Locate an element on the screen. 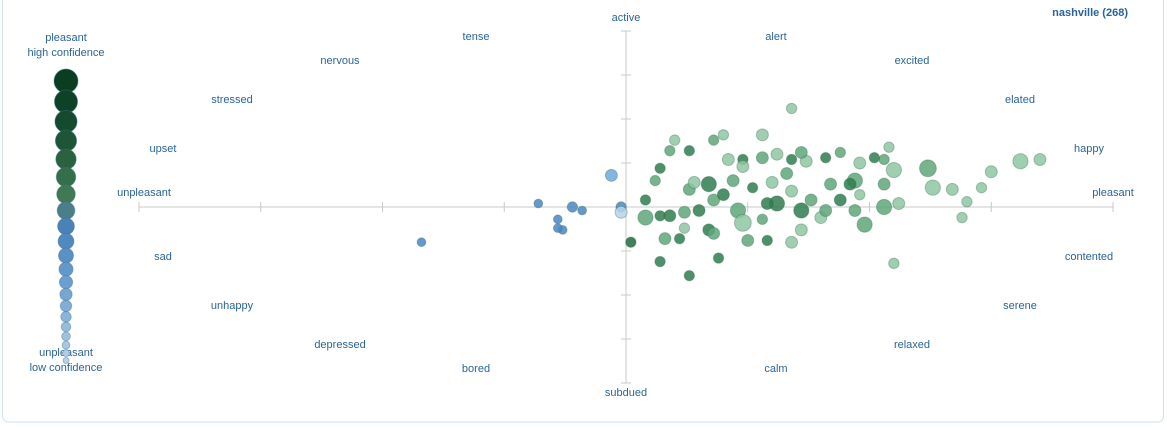 This screenshot has width=1167, height=430. emotion-label: active is located at coordinates (626, 18).